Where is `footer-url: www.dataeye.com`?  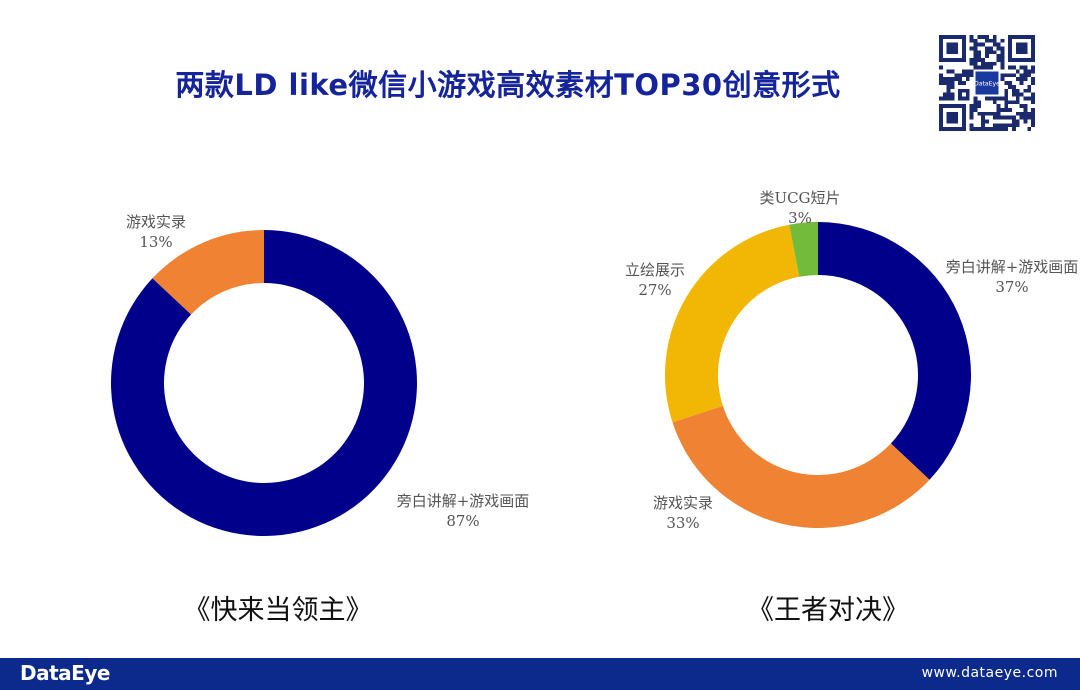 footer-url: www.dataeye.com is located at coordinates (989, 673).